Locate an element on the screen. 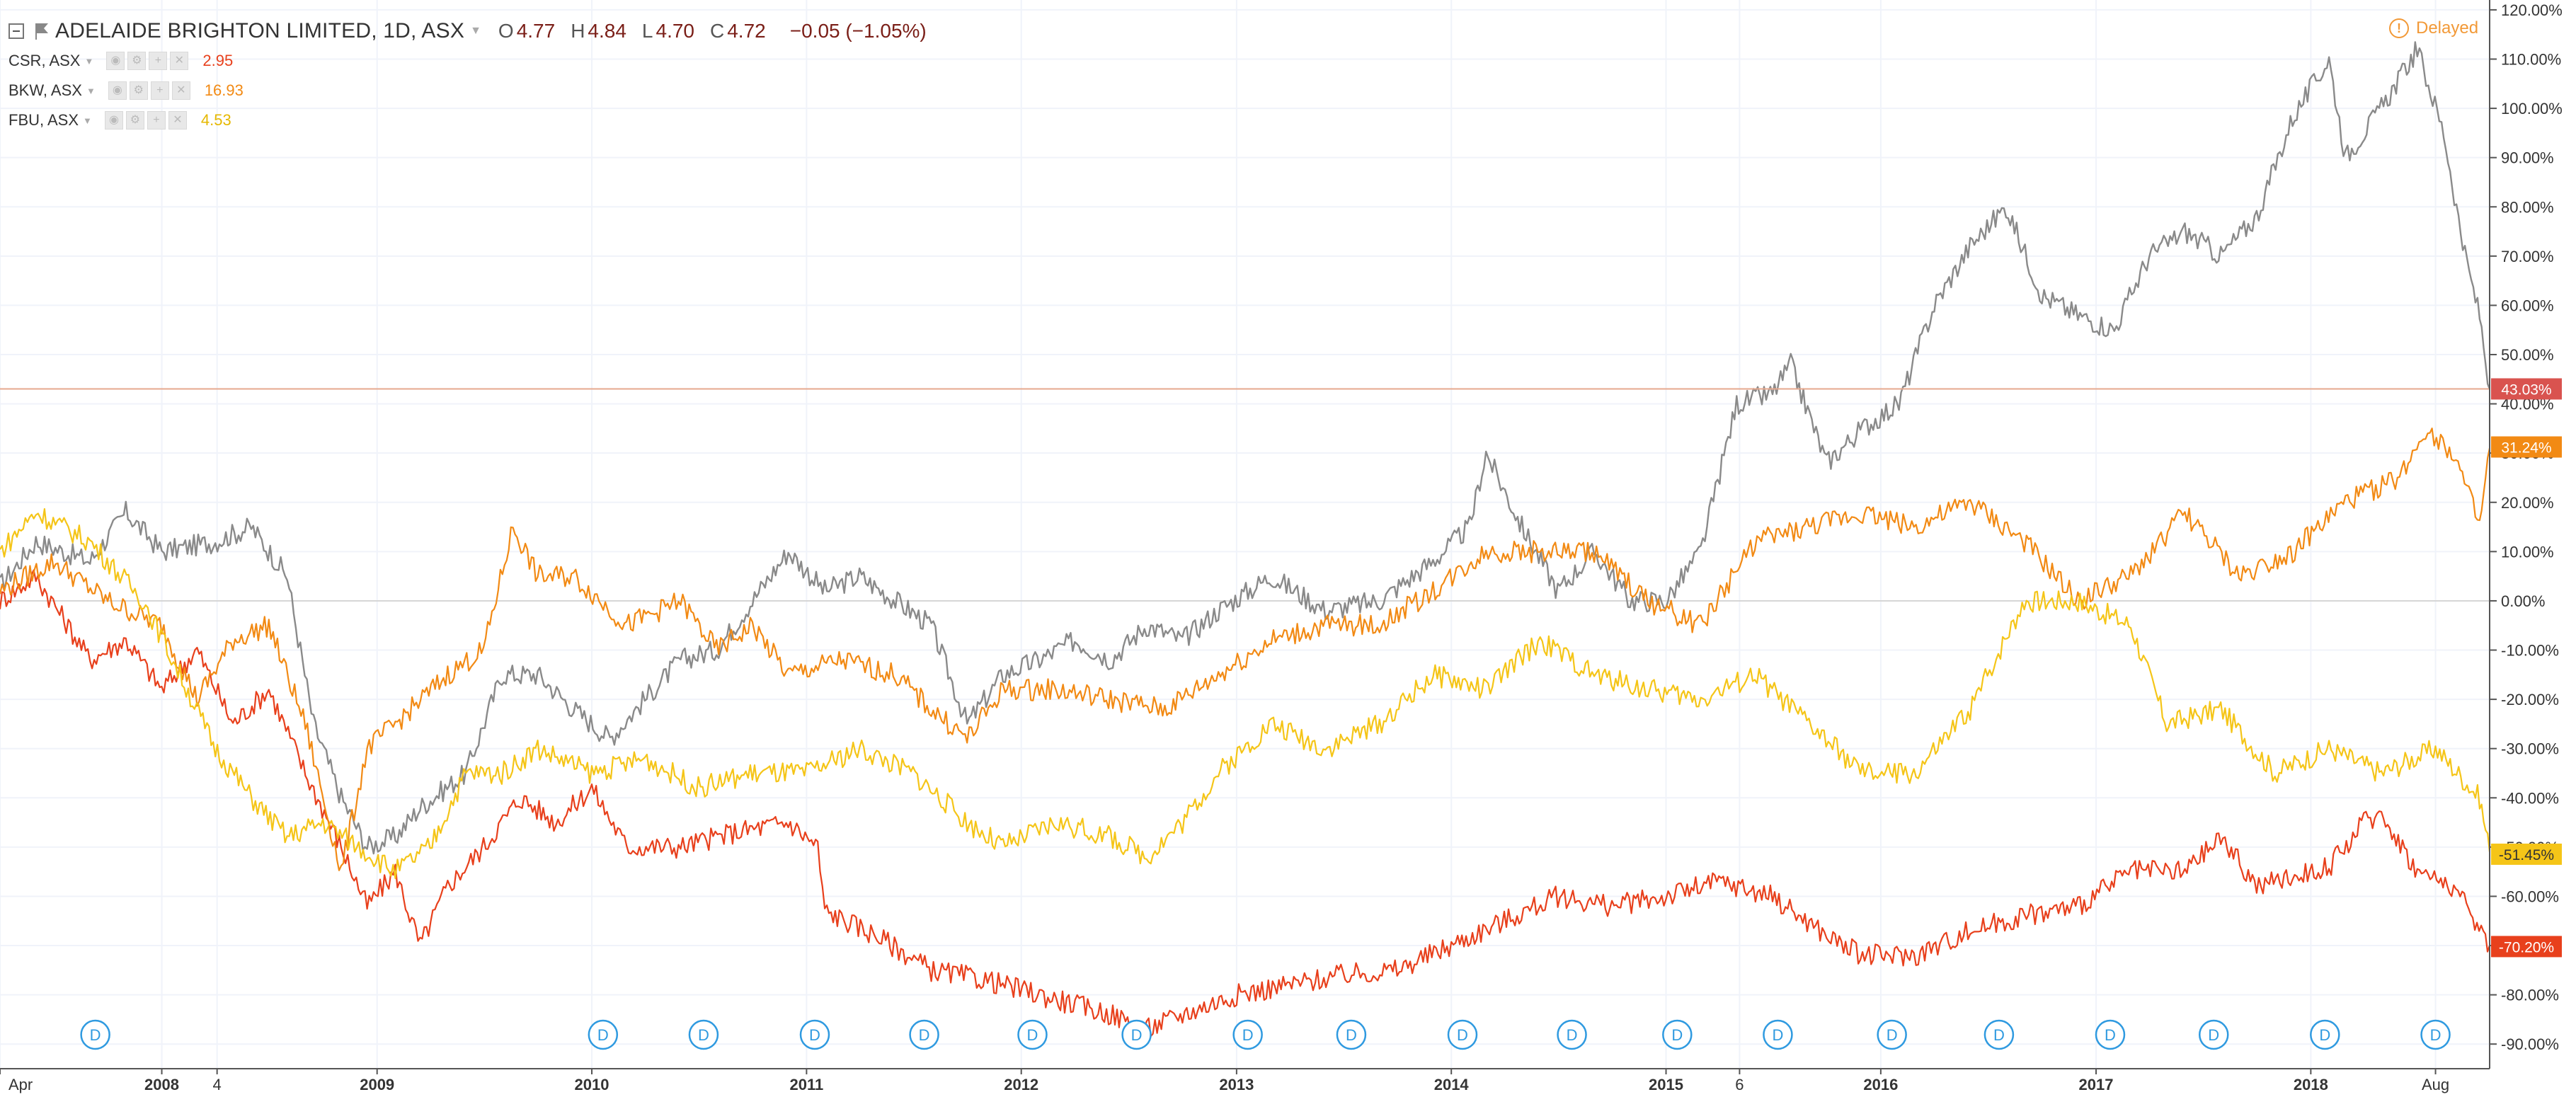  x-tick-label: 6 is located at coordinates (1739, 1084).